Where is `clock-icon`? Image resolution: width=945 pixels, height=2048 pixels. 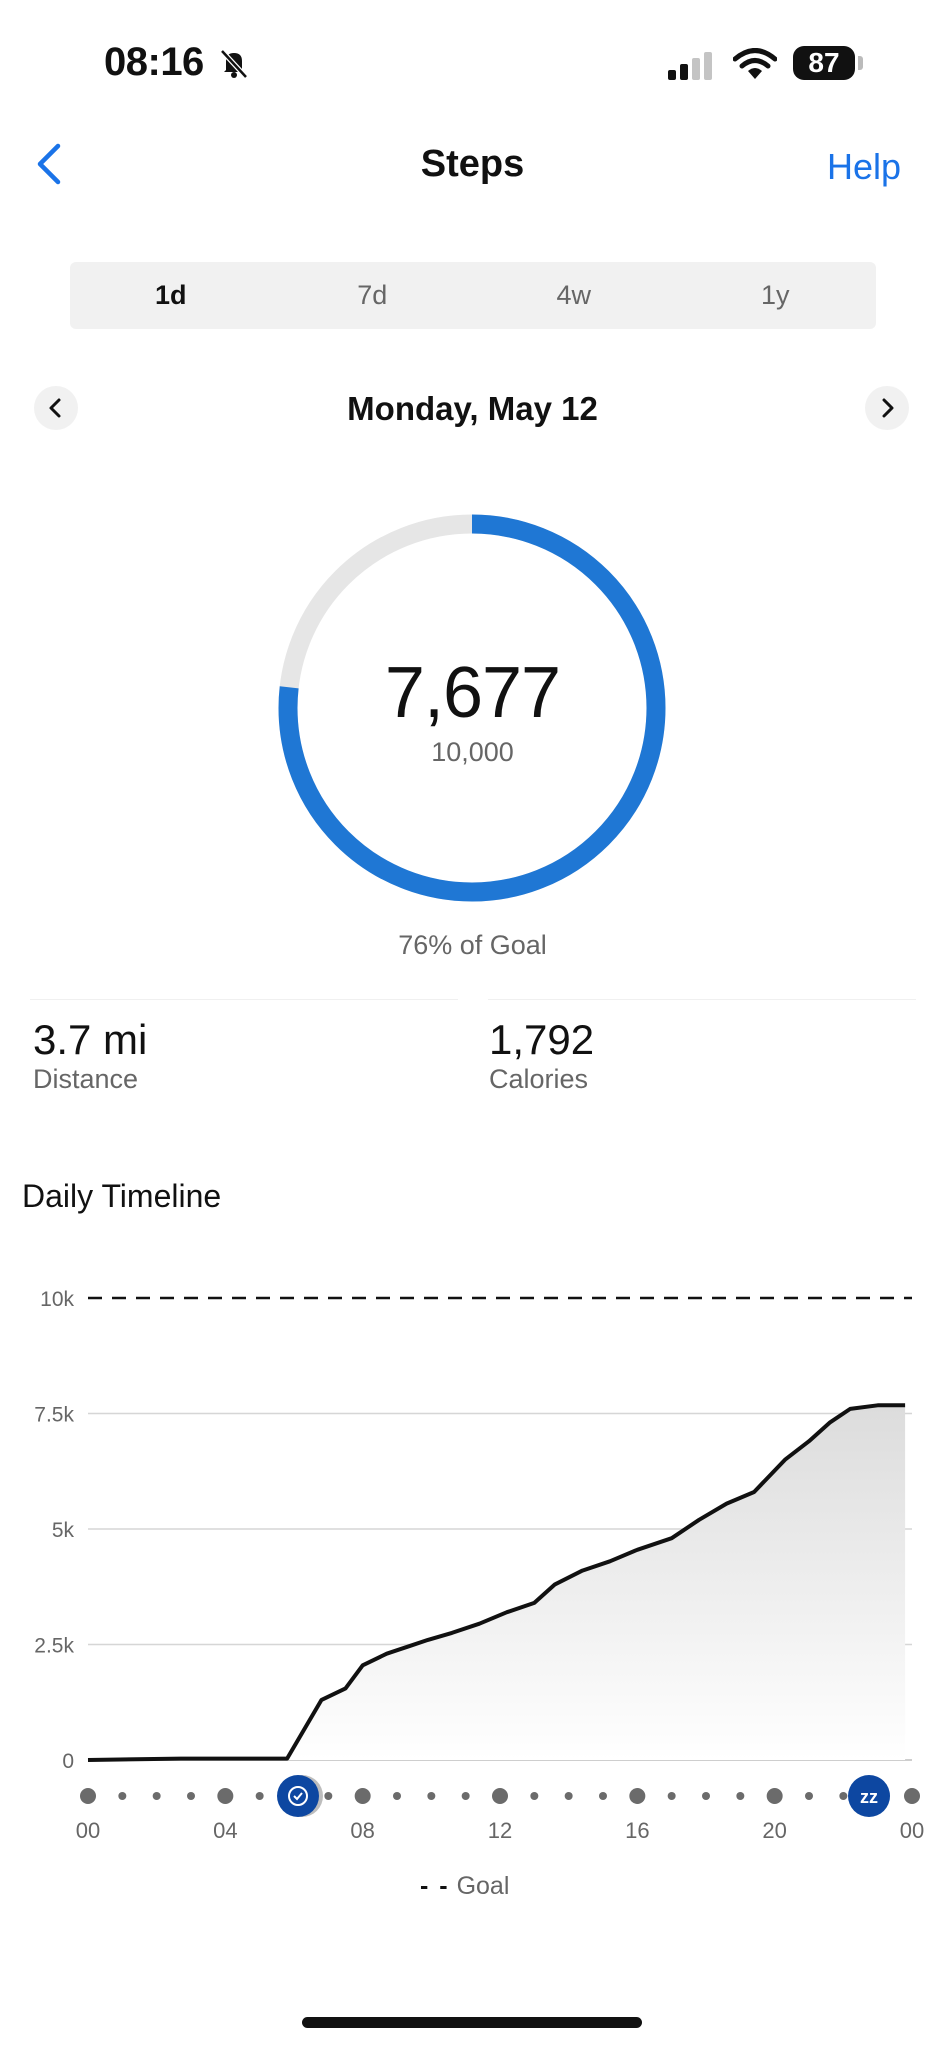
clock-icon is located at coordinates (298, 1796).